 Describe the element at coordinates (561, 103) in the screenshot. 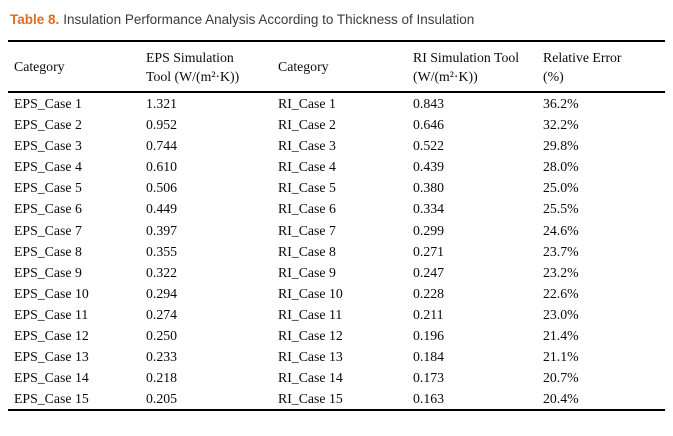

I see `cell-relative-error: 36.2%` at that location.